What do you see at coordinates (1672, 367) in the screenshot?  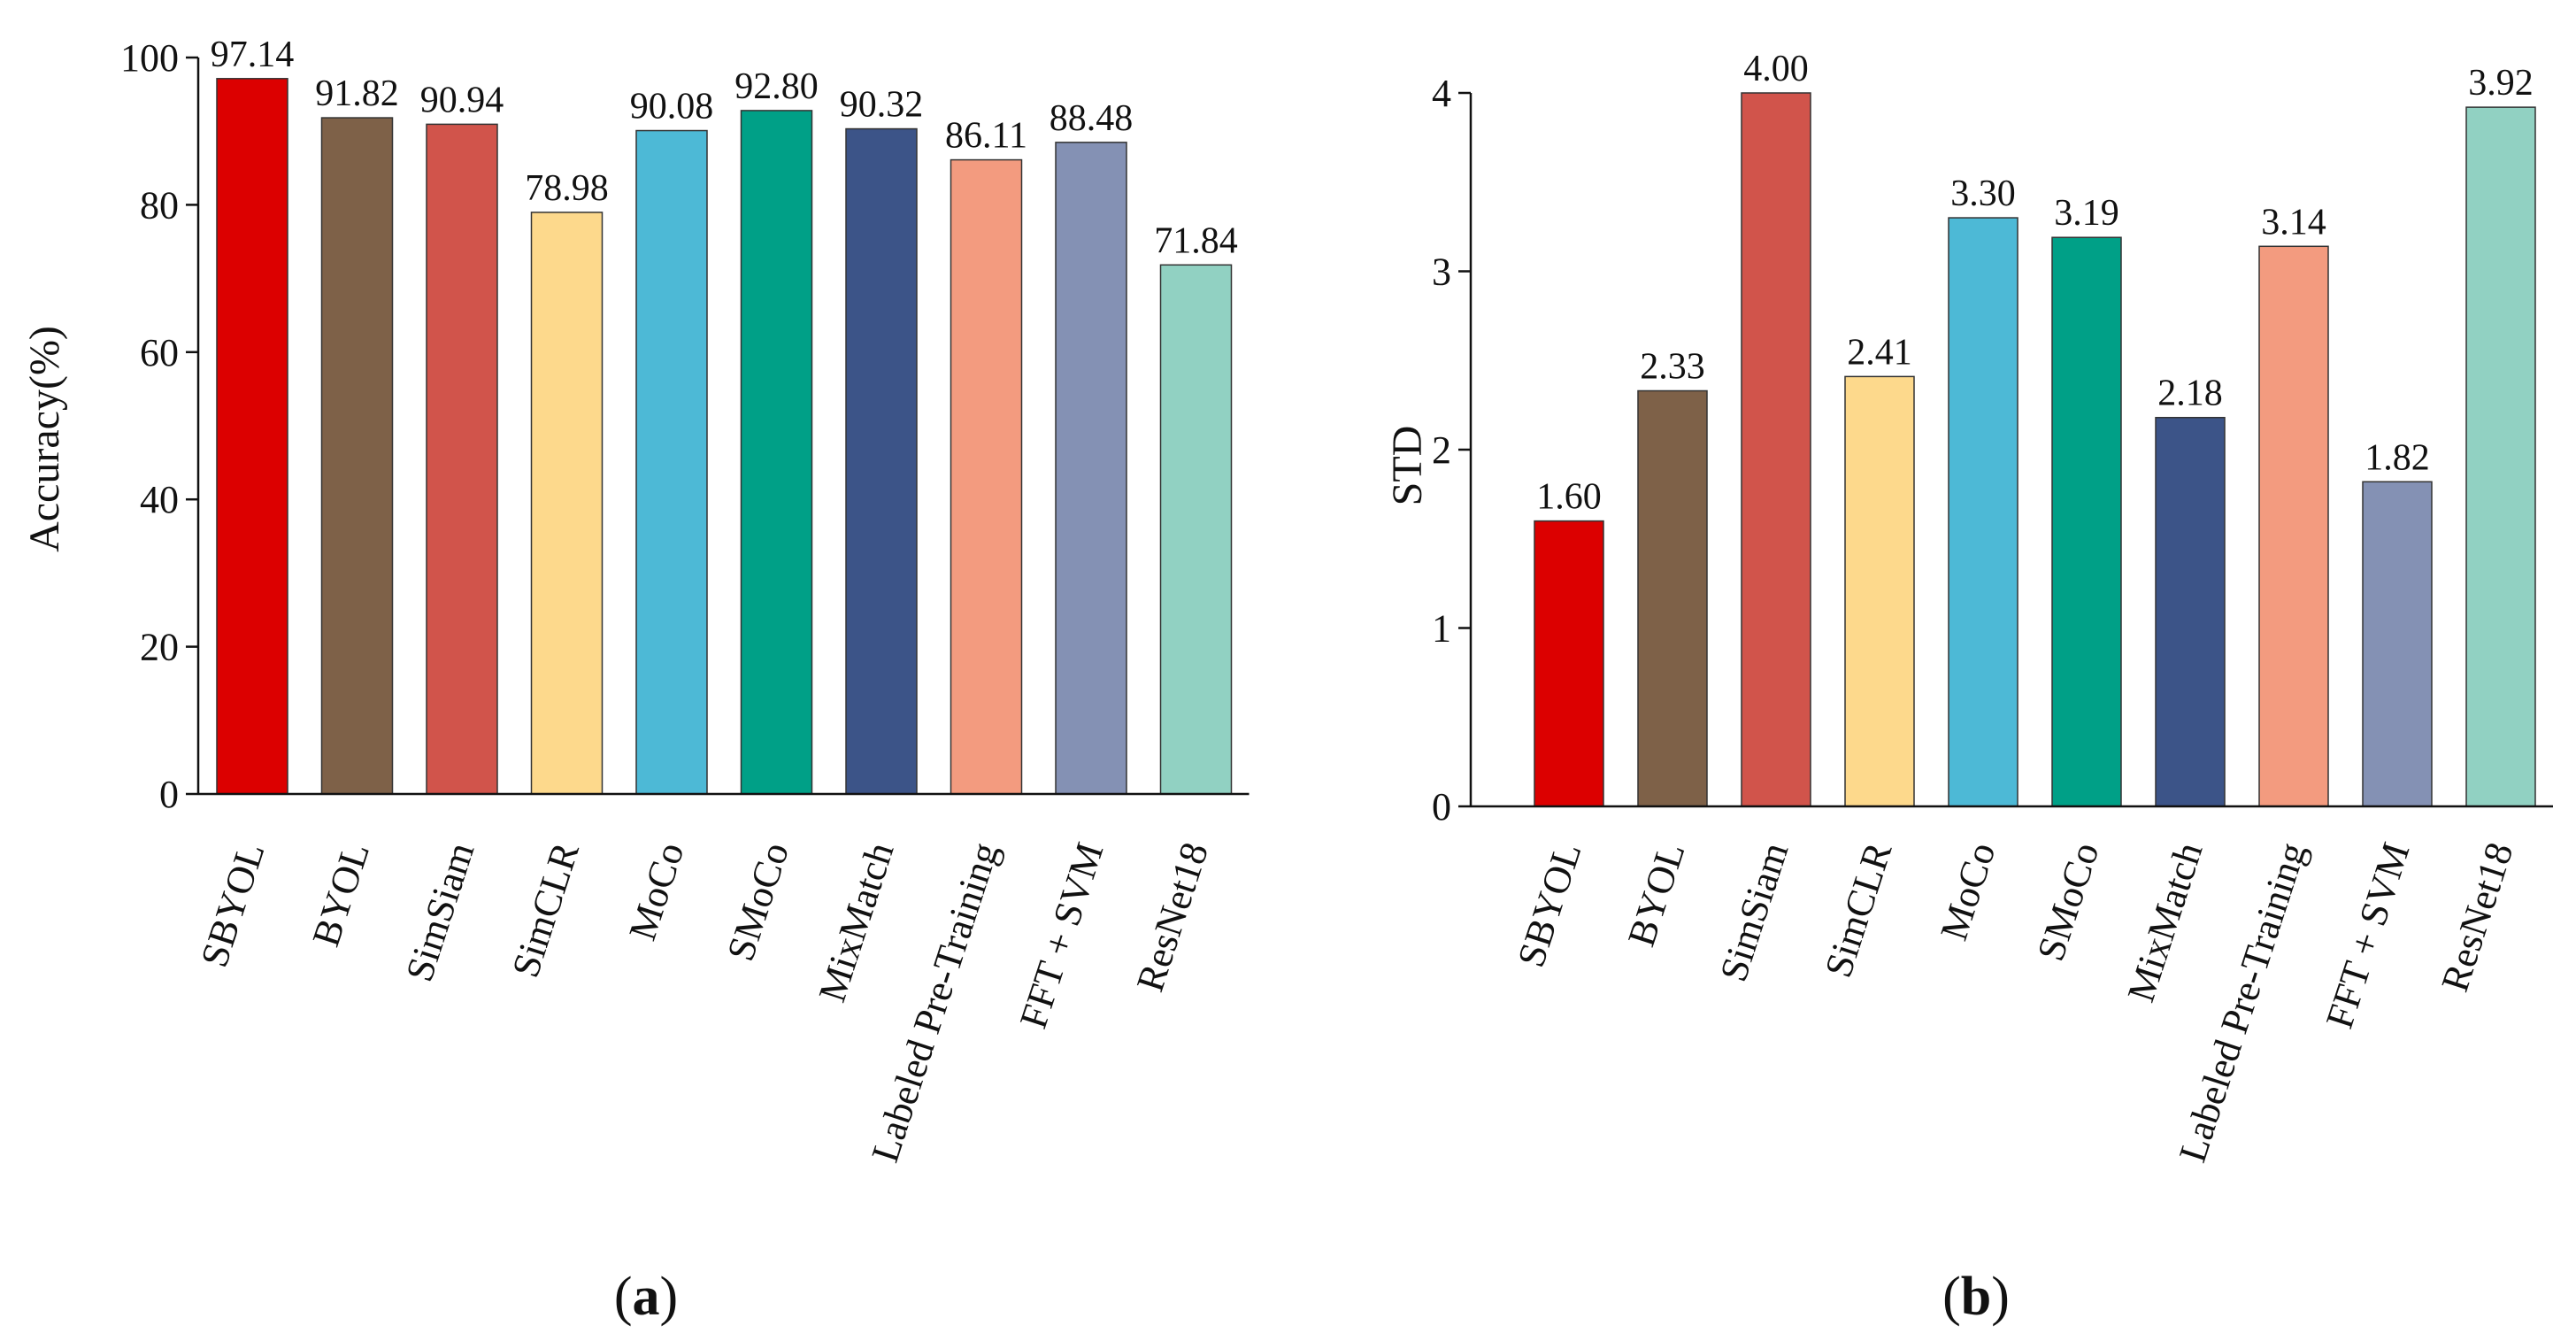 I see `value-label: 2.33` at bounding box center [1672, 367].